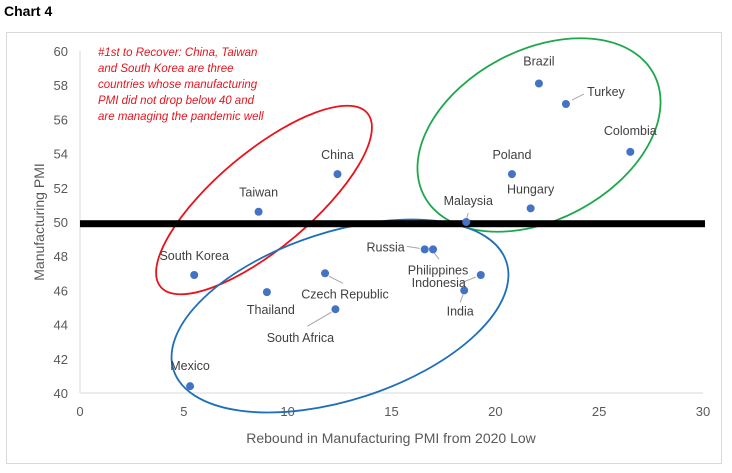 The height and width of the screenshot is (473, 732). I want to click on label-czech-republic: Czech Republic, so click(345, 294).